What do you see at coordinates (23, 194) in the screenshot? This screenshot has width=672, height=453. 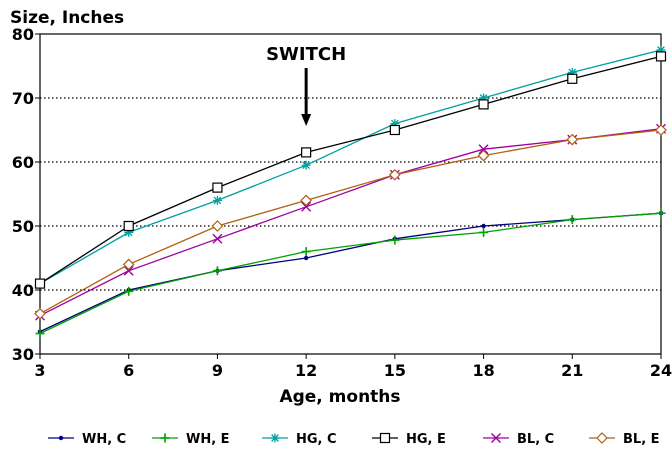 I see `y-tick-labels: 30 40 50 60 70 80` at bounding box center [23, 194].